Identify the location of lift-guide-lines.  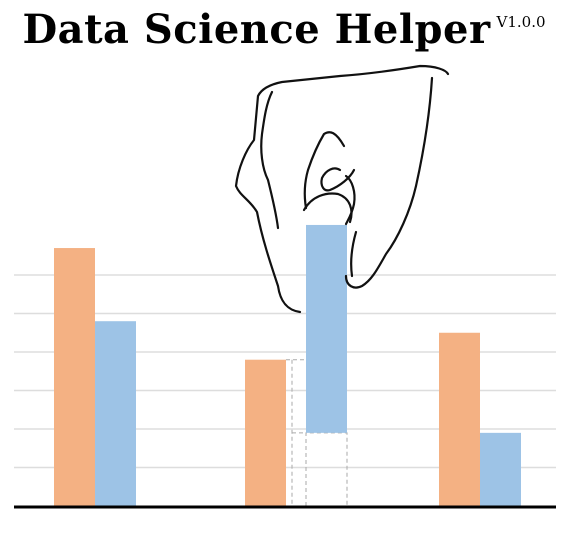
(296, 432).